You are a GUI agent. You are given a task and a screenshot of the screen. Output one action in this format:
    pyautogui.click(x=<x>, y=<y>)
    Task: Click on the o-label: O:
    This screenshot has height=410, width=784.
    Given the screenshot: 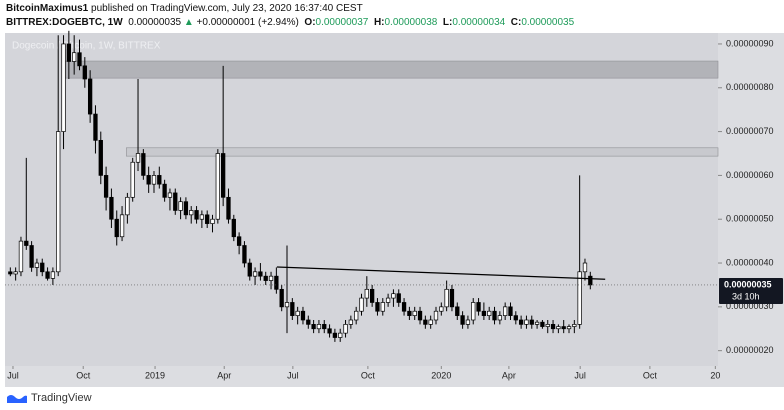 What is the action you would take?
    pyautogui.click(x=310, y=22)
    